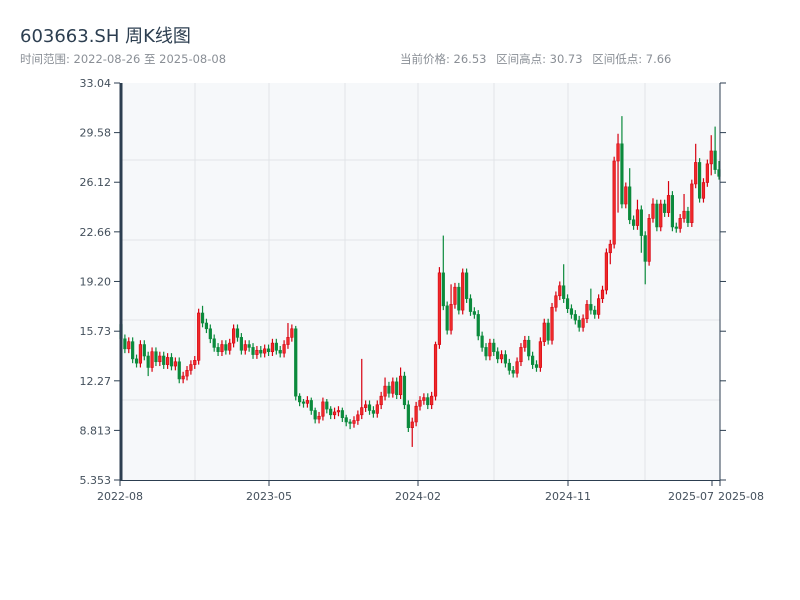 The height and width of the screenshot is (600, 800). I want to click on y-tick-label: 8.813, so click(96, 430).